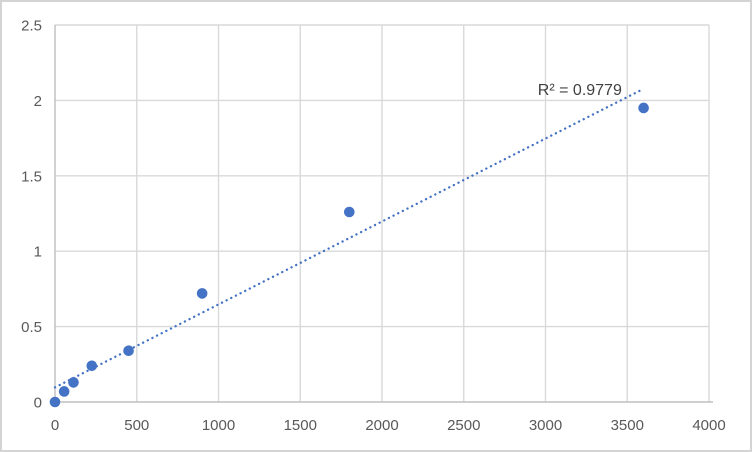 This screenshot has height=452, width=752. Describe the element at coordinates (31, 215) in the screenshot. I see `y-axis-tick-labels: 0 0.5 1 1.5 2 2.5` at that location.